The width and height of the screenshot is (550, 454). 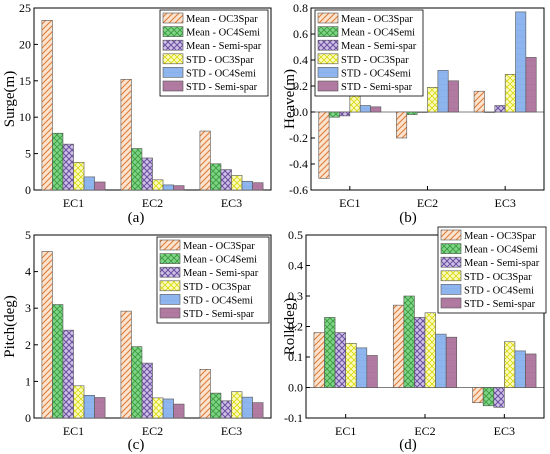 What do you see at coordinates (424, 431) in the screenshot?
I see `x-tick-label: EC2` at bounding box center [424, 431].